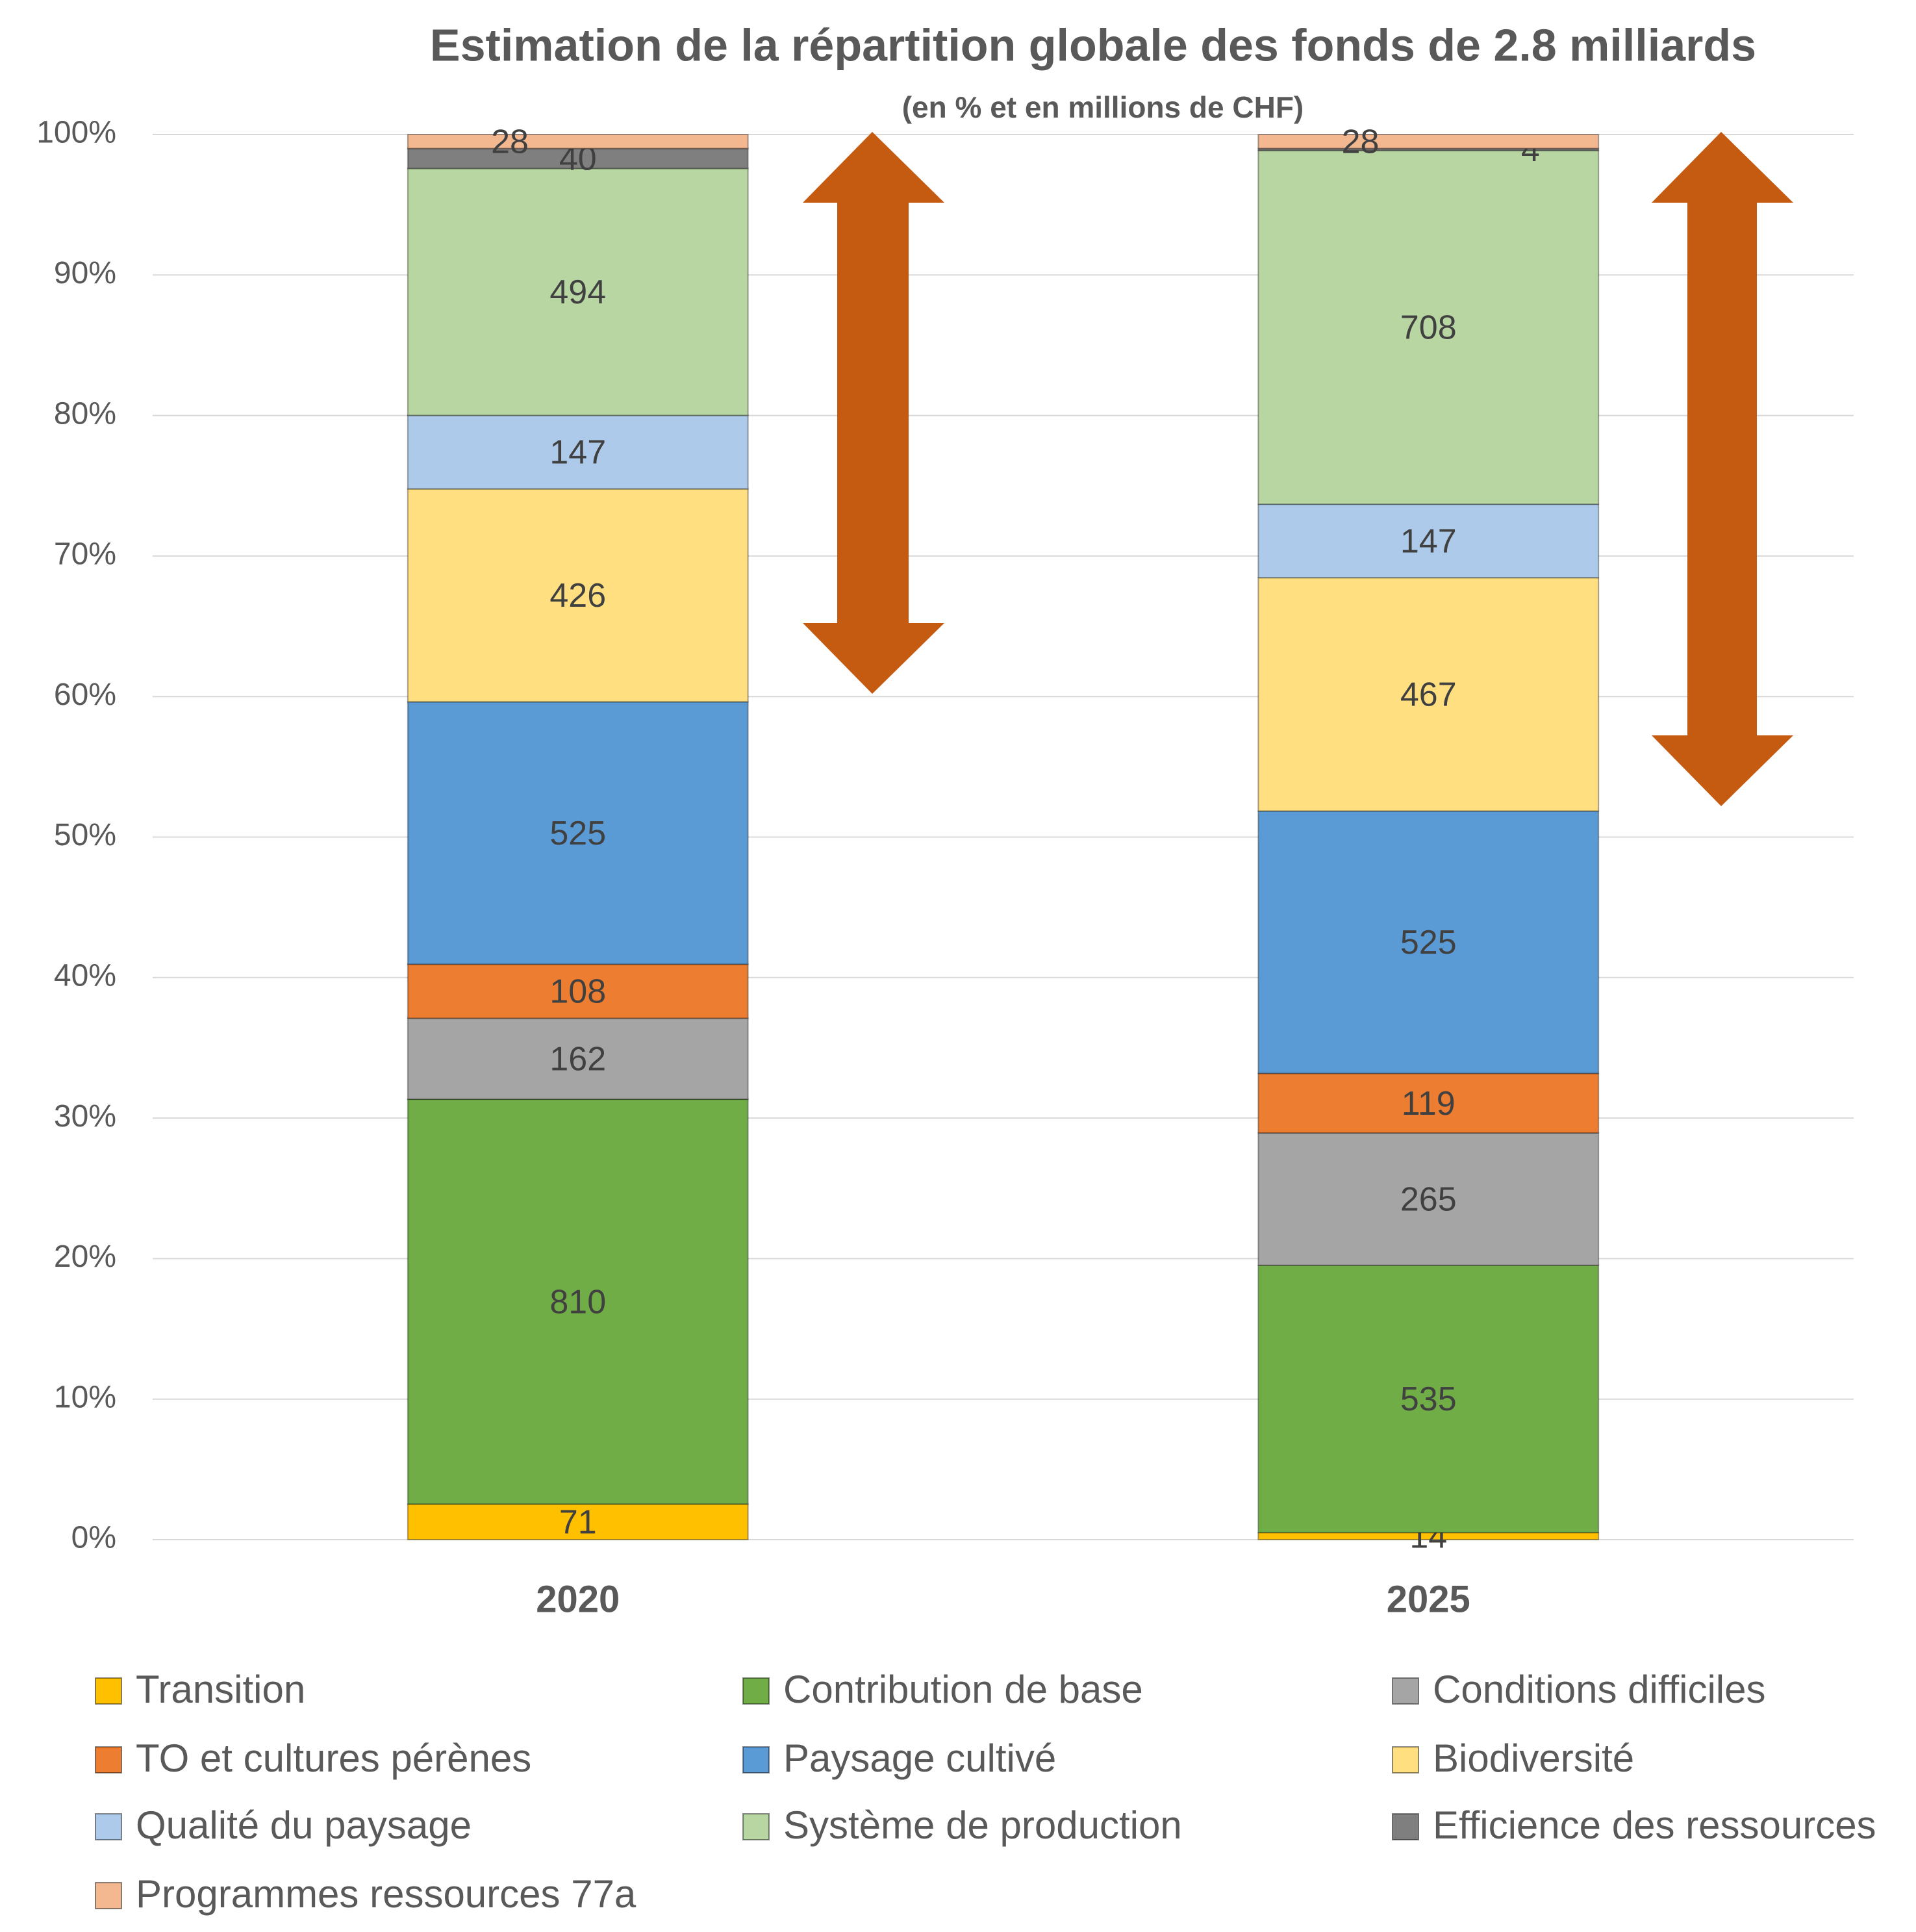 Image resolution: width=1916 pixels, height=1932 pixels. What do you see at coordinates (93, 1538) in the screenshot?
I see `y-tick-label: 0%` at bounding box center [93, 1538].